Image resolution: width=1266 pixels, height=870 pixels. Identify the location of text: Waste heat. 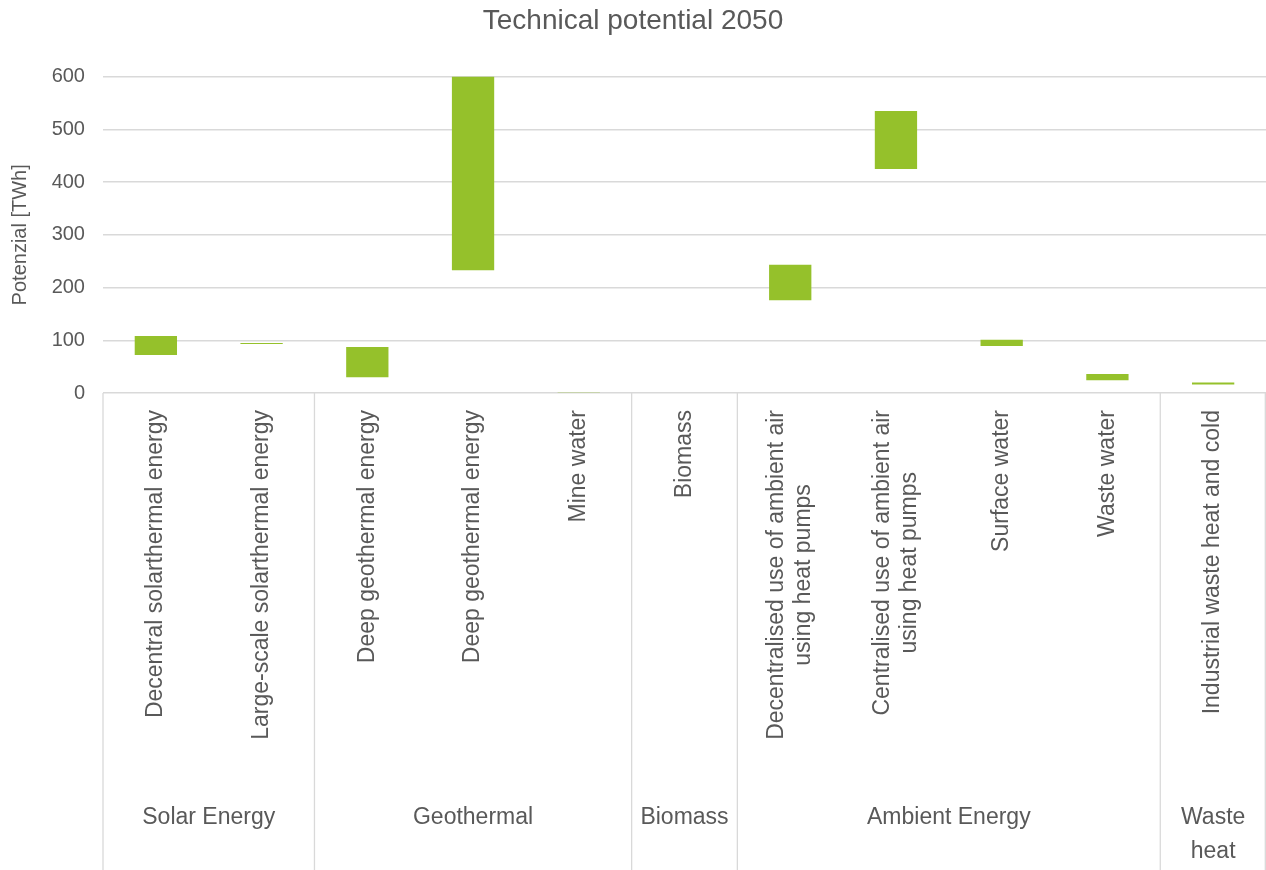
(1213, 833).